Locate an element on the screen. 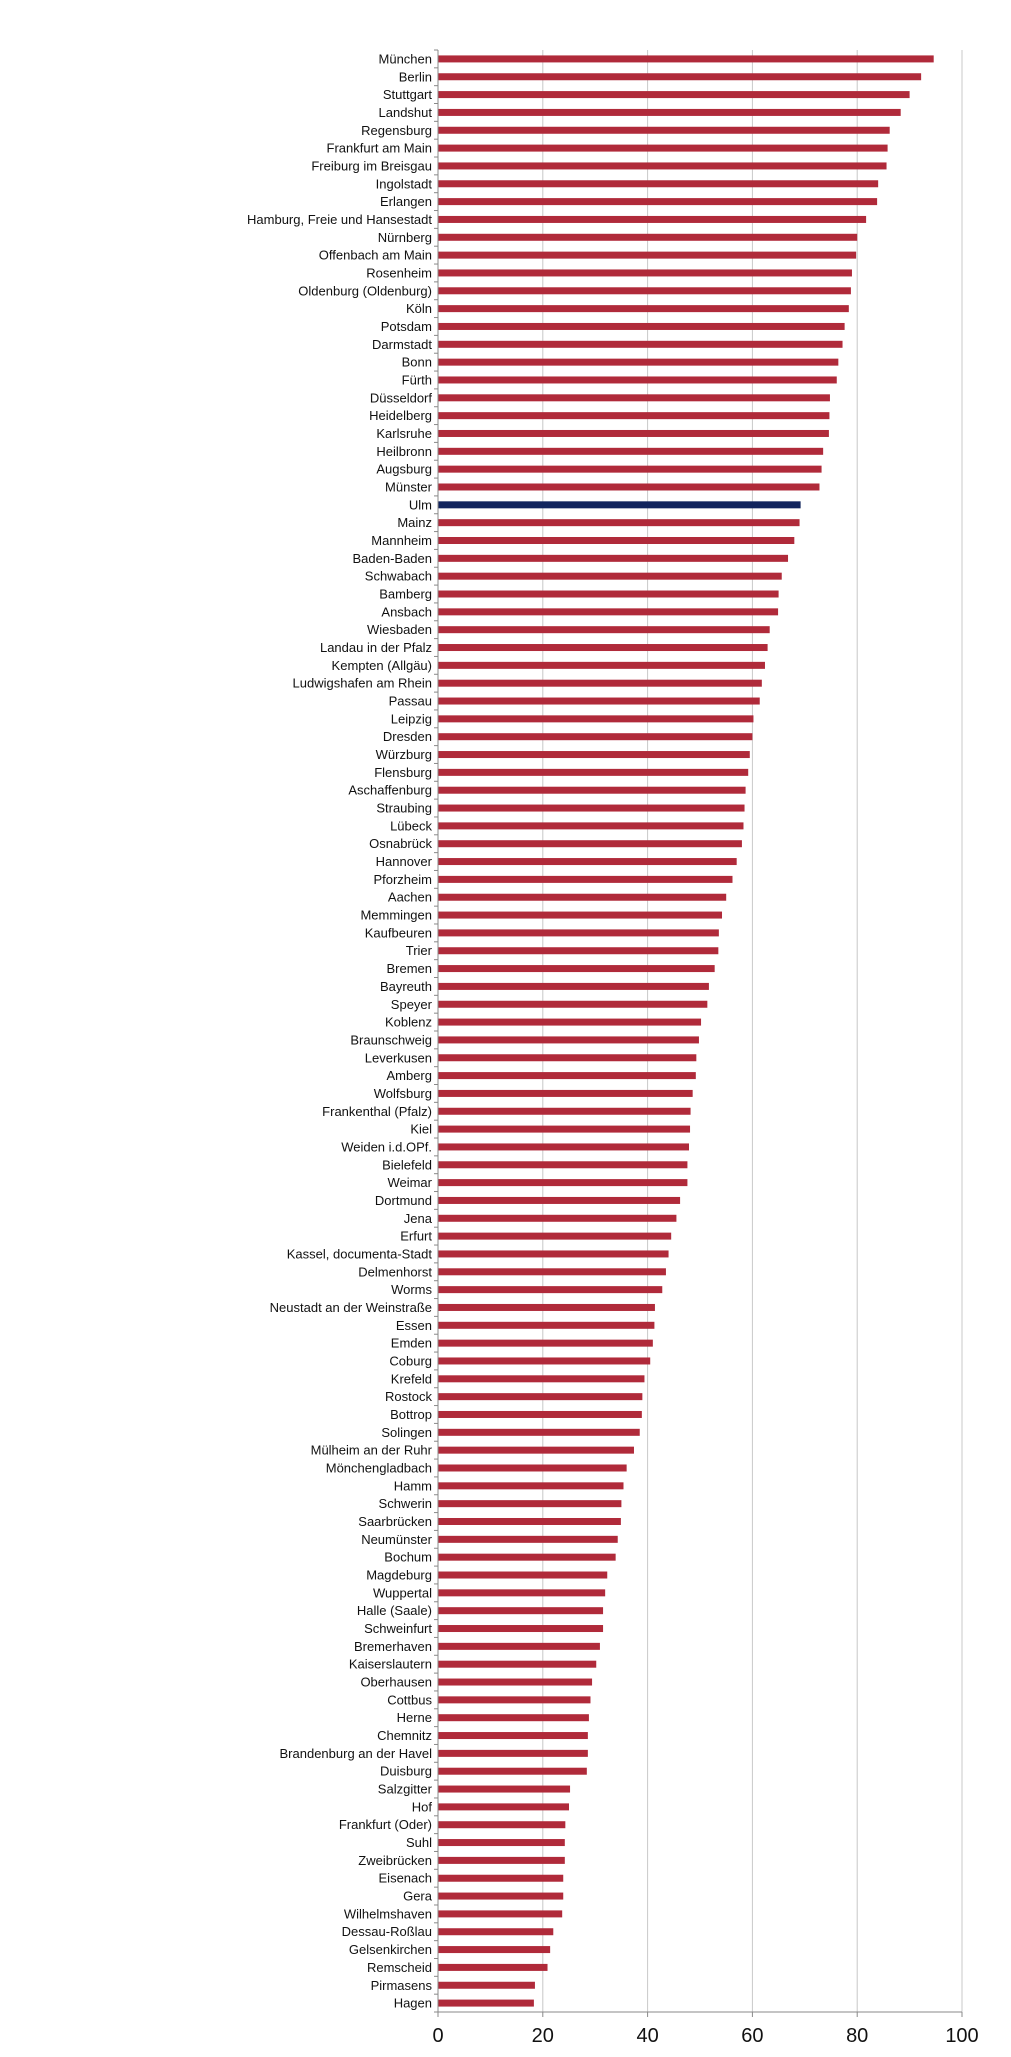 The width and height of the screenshot is (1011, 2057). category-label: Krefeld is located at coordinates (411, 1378).